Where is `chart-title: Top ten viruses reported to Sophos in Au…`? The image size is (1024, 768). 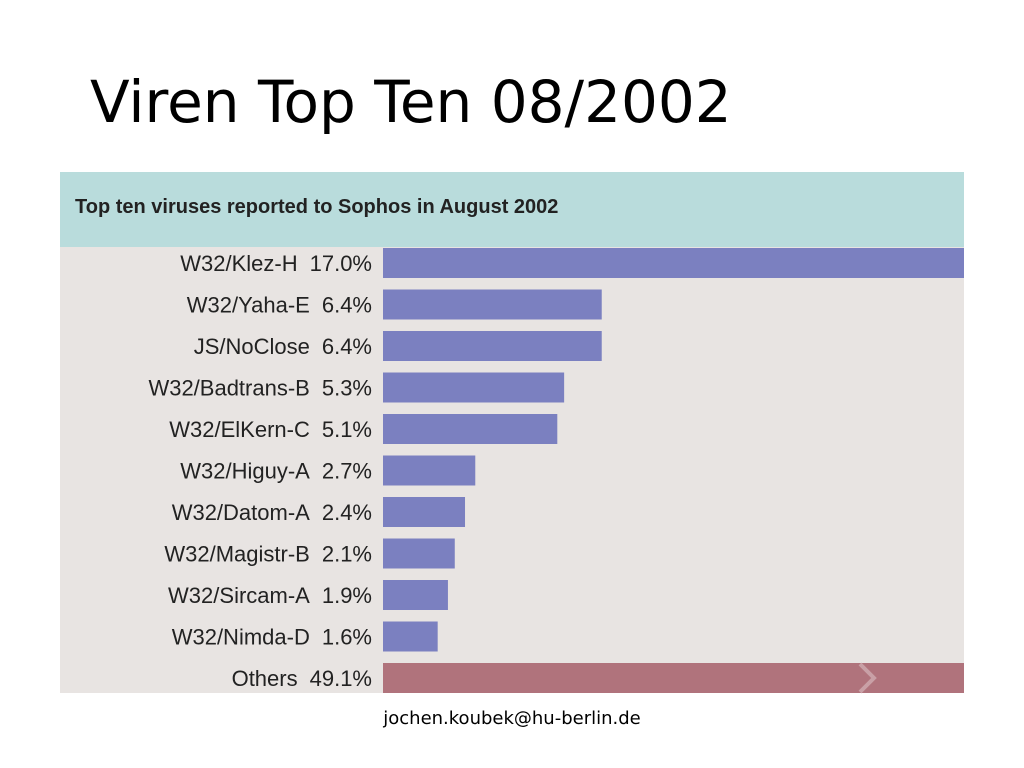 chart-title: Top ten viruses reported to Sophos in Au… is located at coordinates (316, 207).